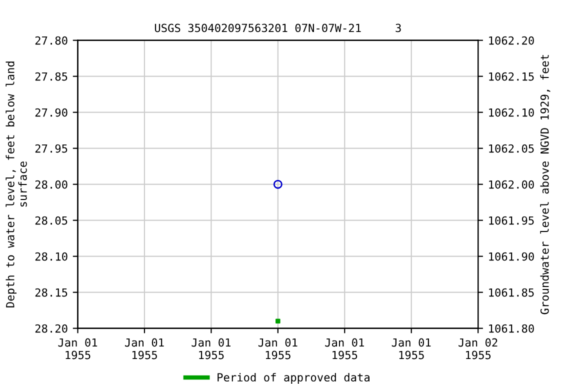 The width and height of the screenshot is (576, 384). Describe the element at coordinates (511, 76) in the screenshot. I see `y2-tick-label: 1062.15` at that location.